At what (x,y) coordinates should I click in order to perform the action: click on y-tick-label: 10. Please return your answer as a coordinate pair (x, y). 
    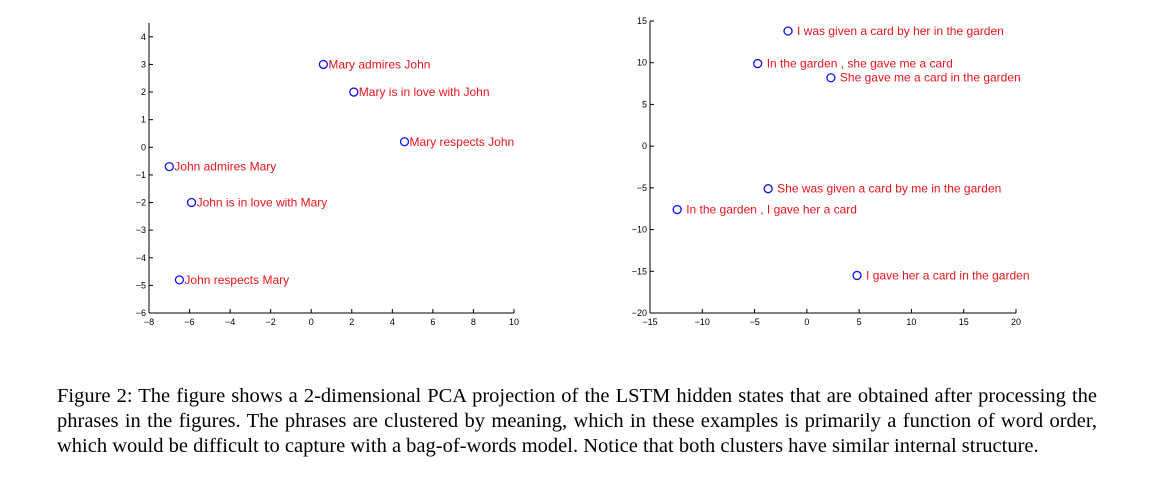
    Looking at the image, I should click on (642, 63).